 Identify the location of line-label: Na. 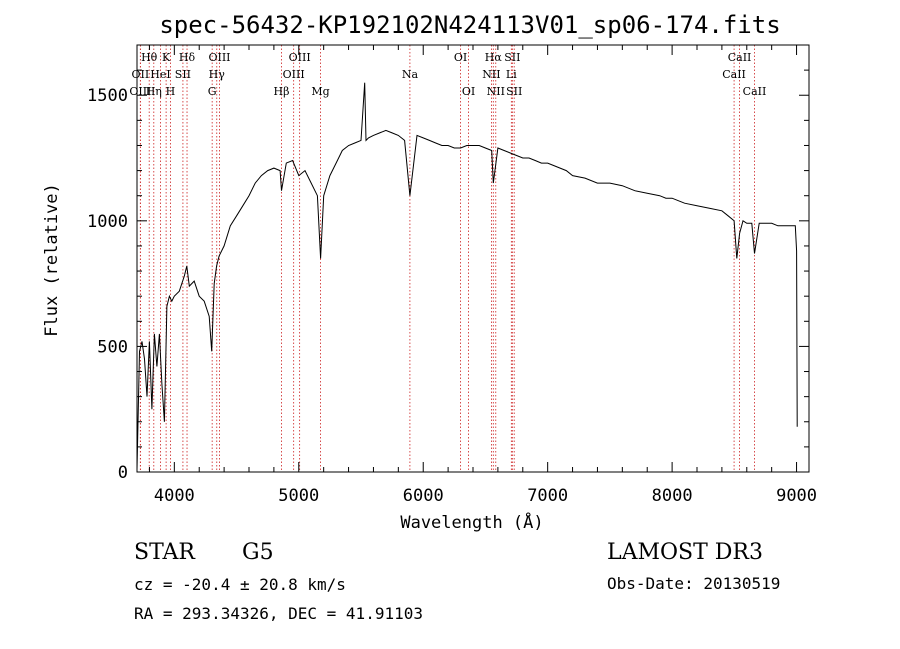
(410, 74).